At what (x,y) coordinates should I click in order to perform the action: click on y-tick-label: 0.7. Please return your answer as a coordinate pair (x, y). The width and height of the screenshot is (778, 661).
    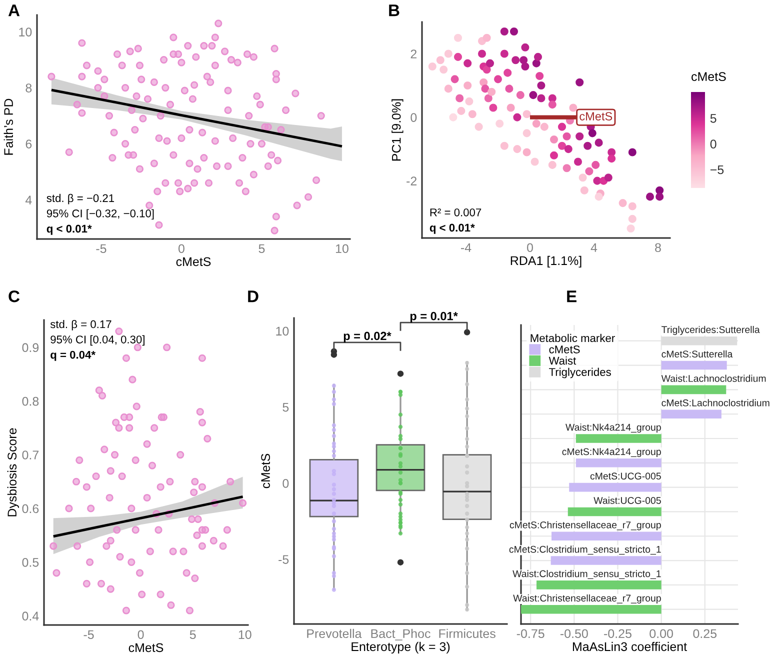
    Looking at the image, I should click on (30, 455).